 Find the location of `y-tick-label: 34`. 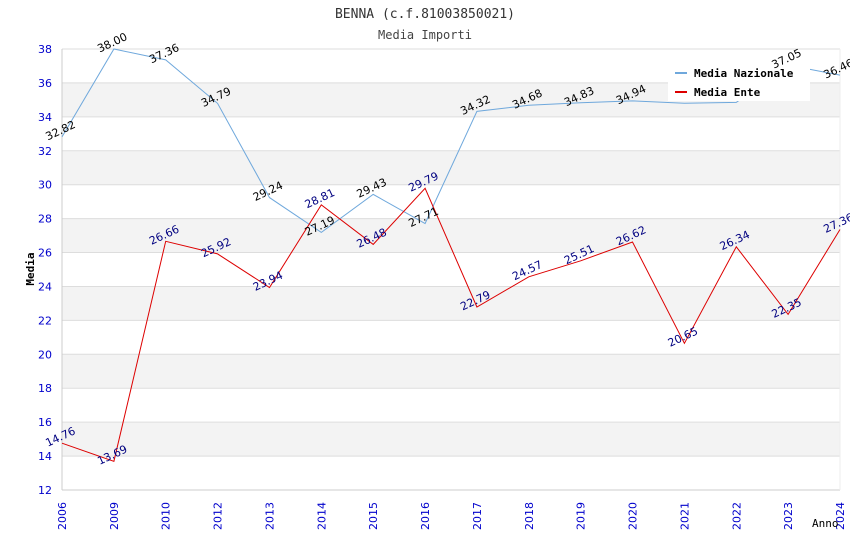

y-tick-label: 34 is located at coordinates (45, 117).